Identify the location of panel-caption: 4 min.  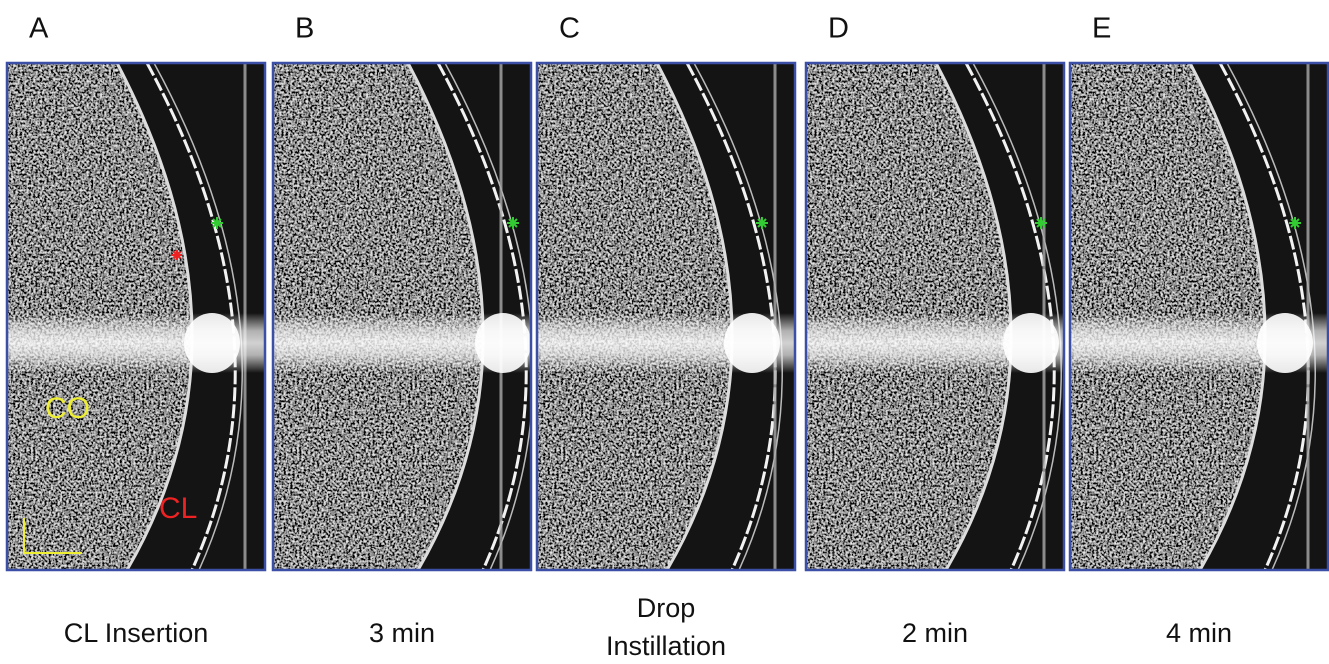
(1199, 633).